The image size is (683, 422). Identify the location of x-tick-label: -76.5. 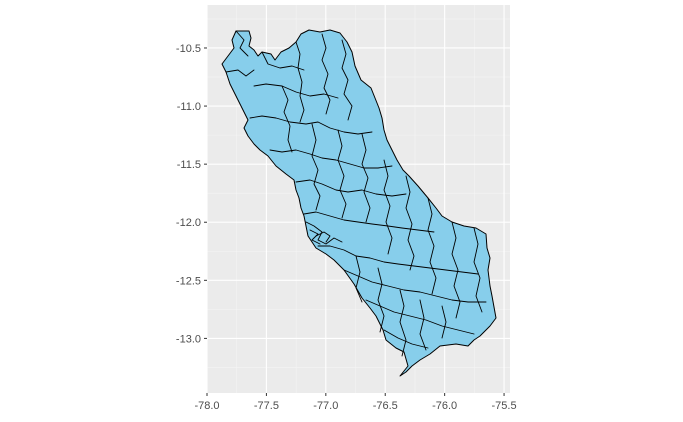
(385, 406).